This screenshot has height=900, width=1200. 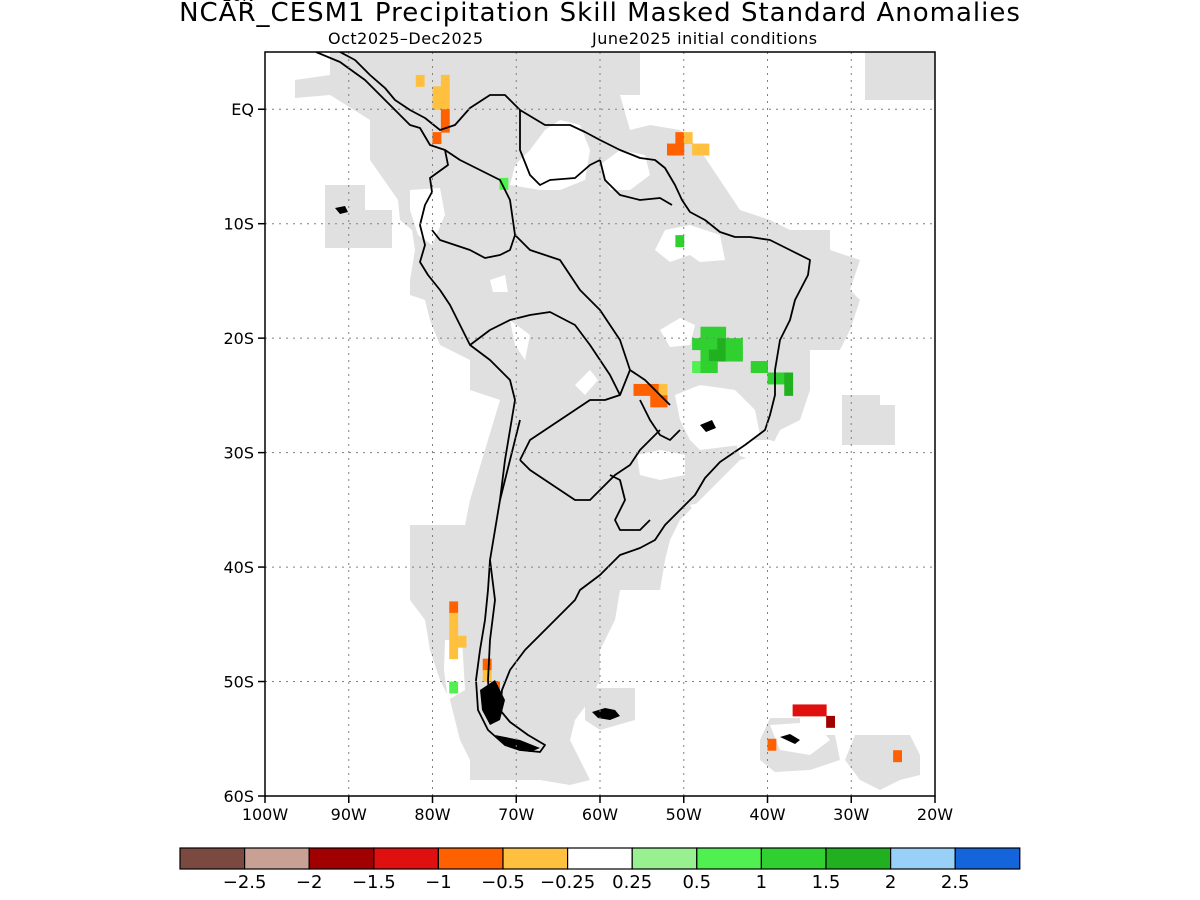 What do you see at coordinates (242, 109) in the screenshot?
I see `lat-tick-label: EQ` at bounding box center [242, 109].